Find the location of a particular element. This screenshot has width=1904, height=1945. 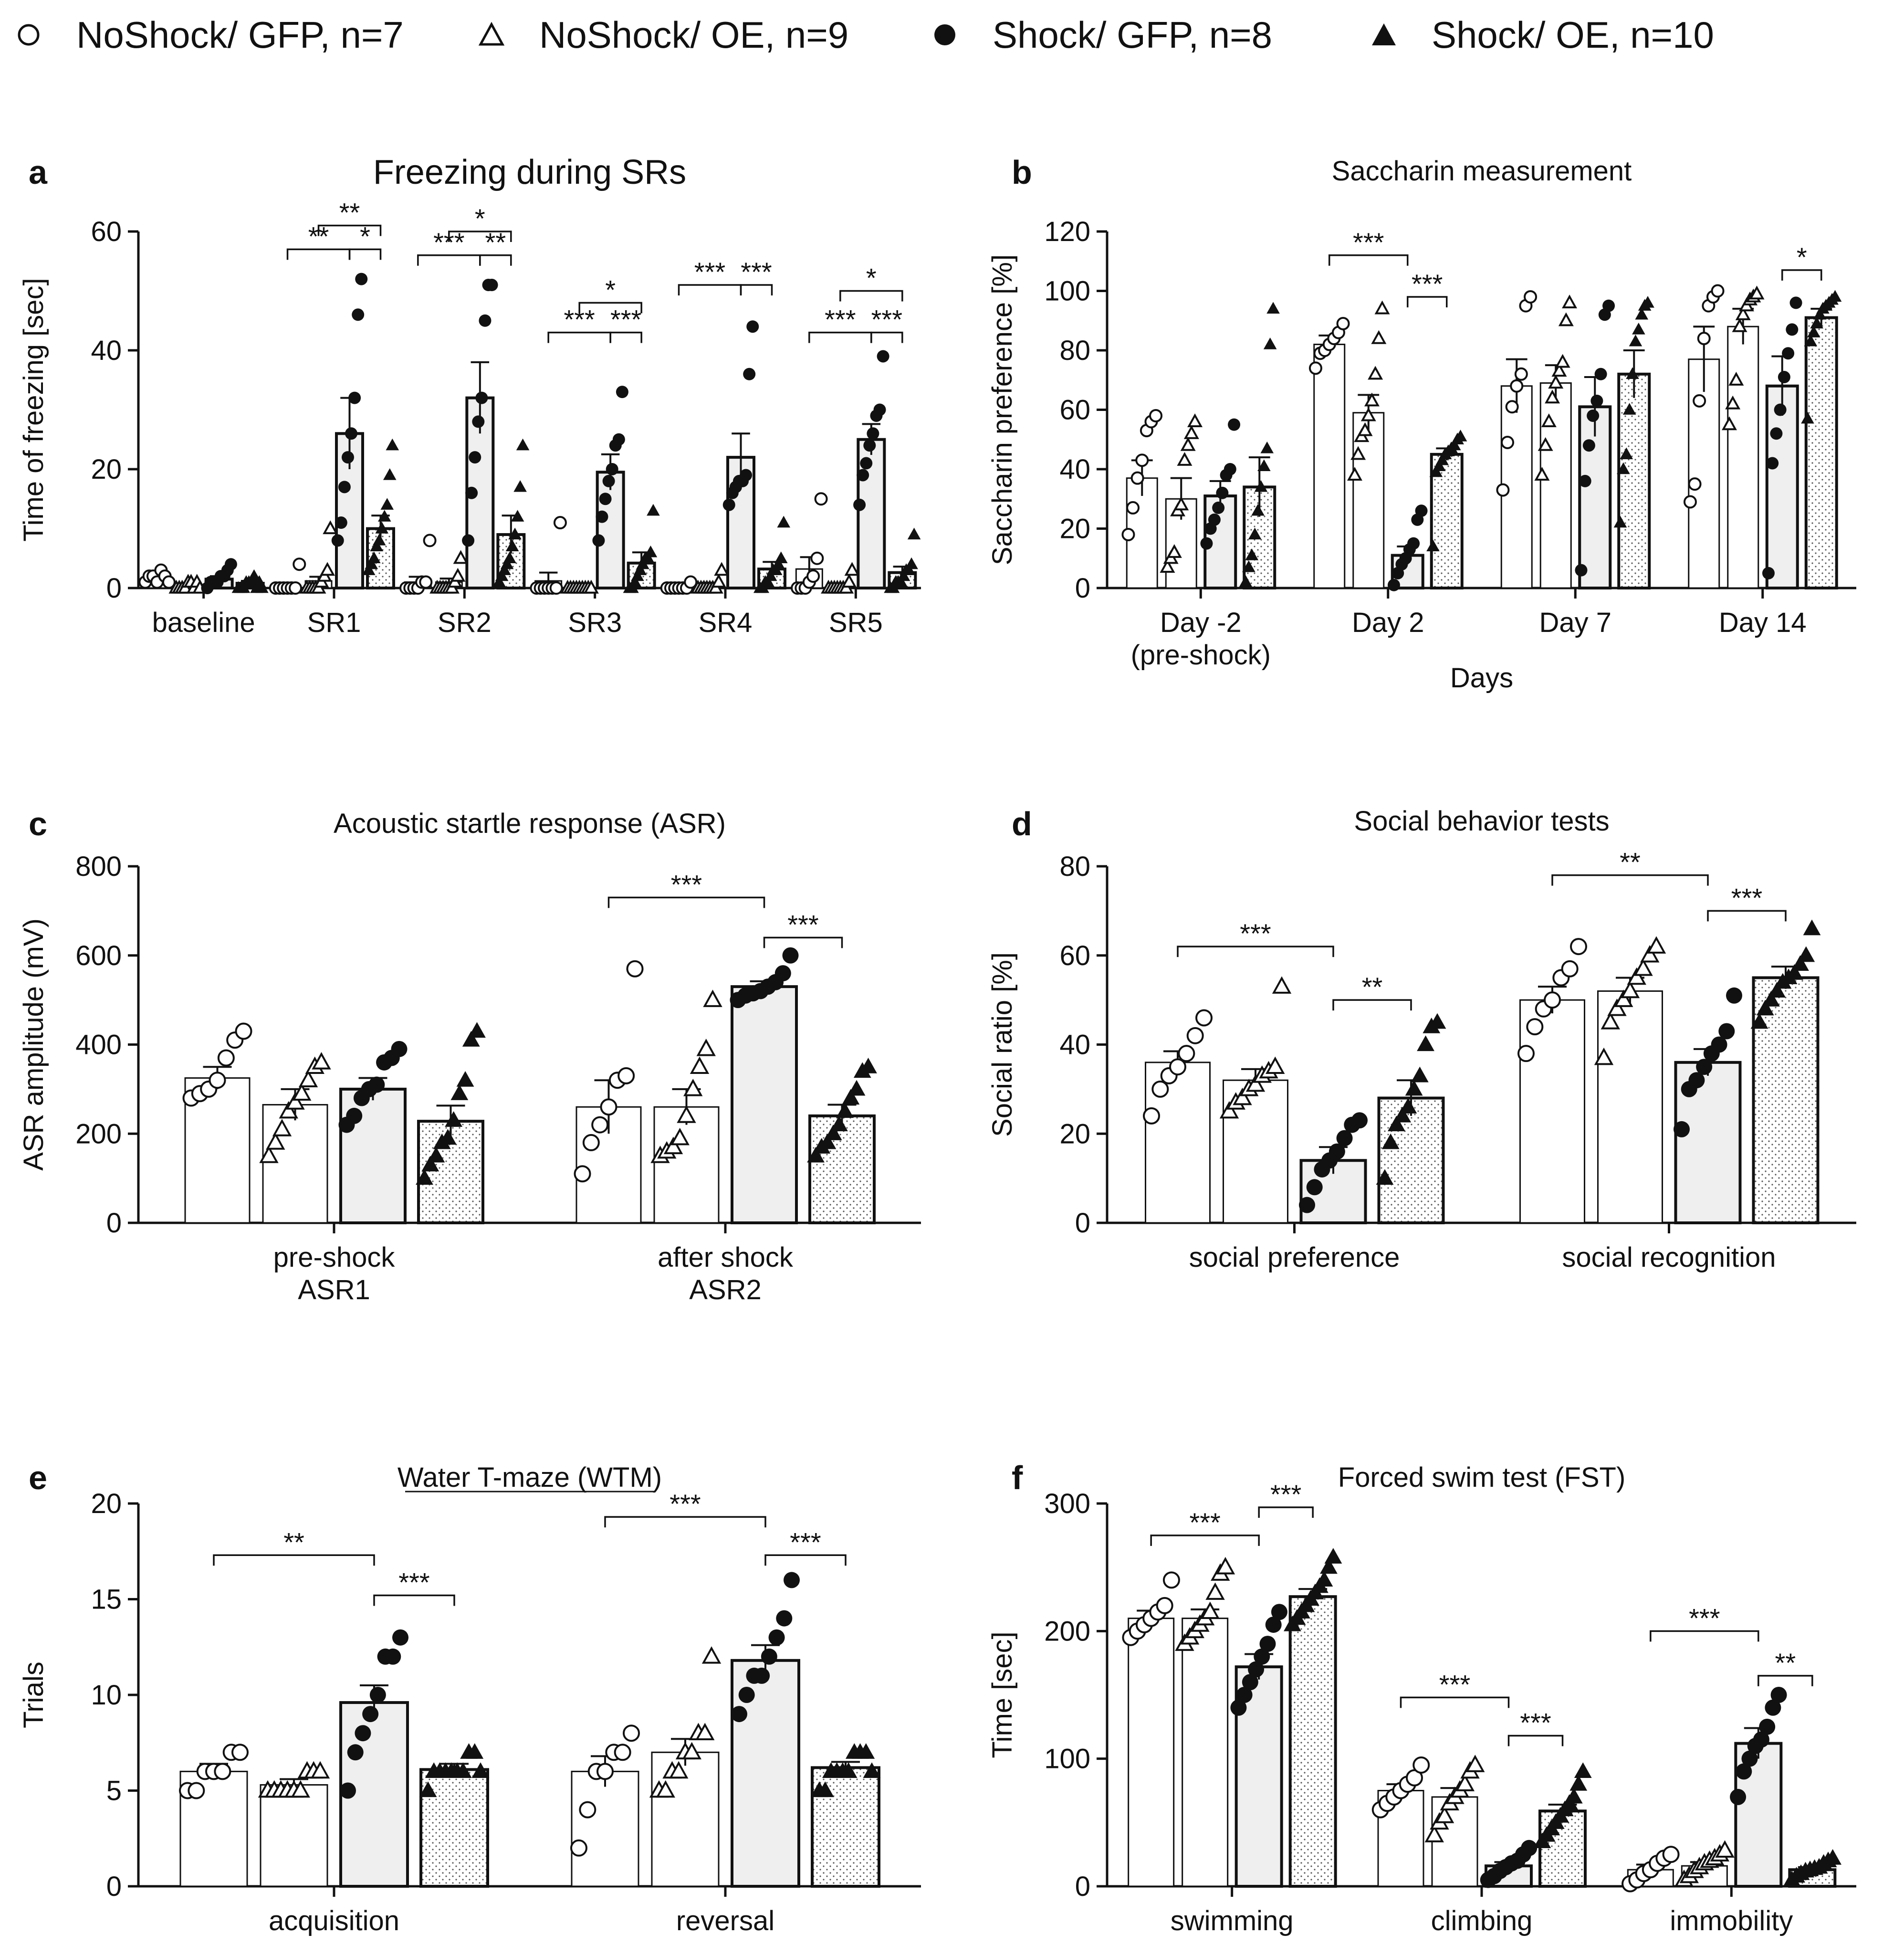

x-tick-label: SR5 is located at coordinates (856, 622).